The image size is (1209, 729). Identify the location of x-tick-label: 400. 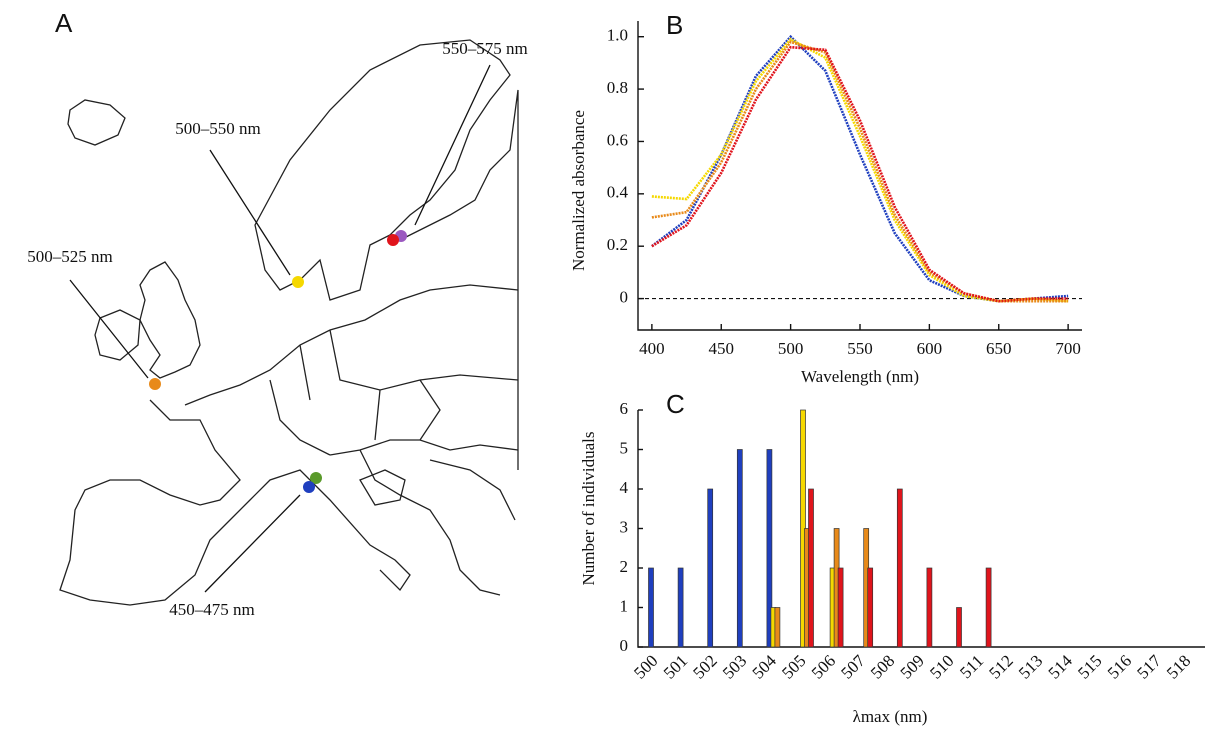
(652, 348).